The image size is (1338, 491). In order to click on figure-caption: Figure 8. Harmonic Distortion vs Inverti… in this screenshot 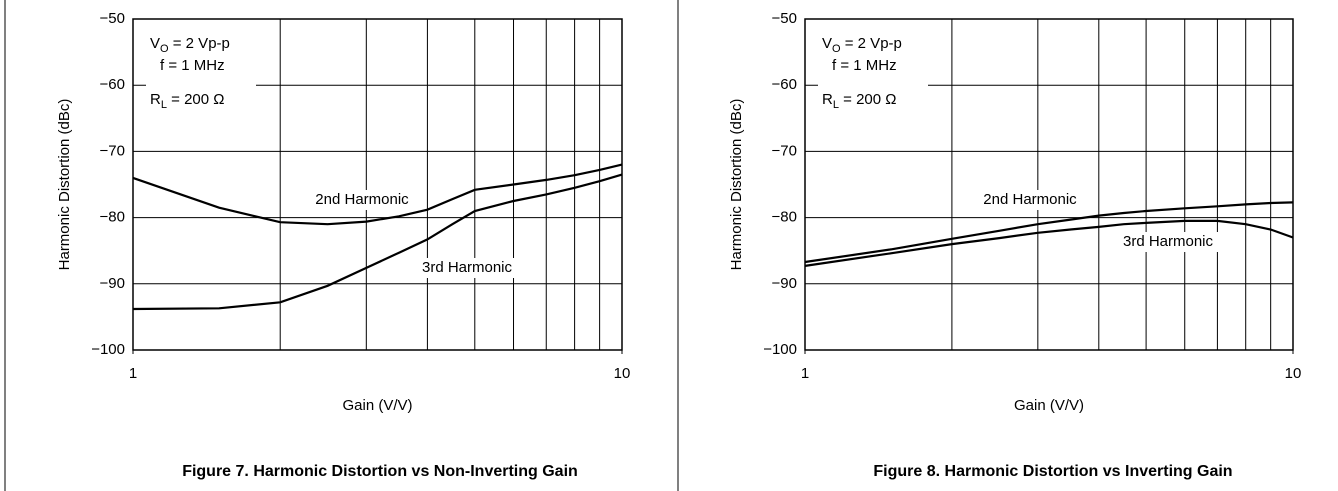, I will do `click(1052, 471)`.